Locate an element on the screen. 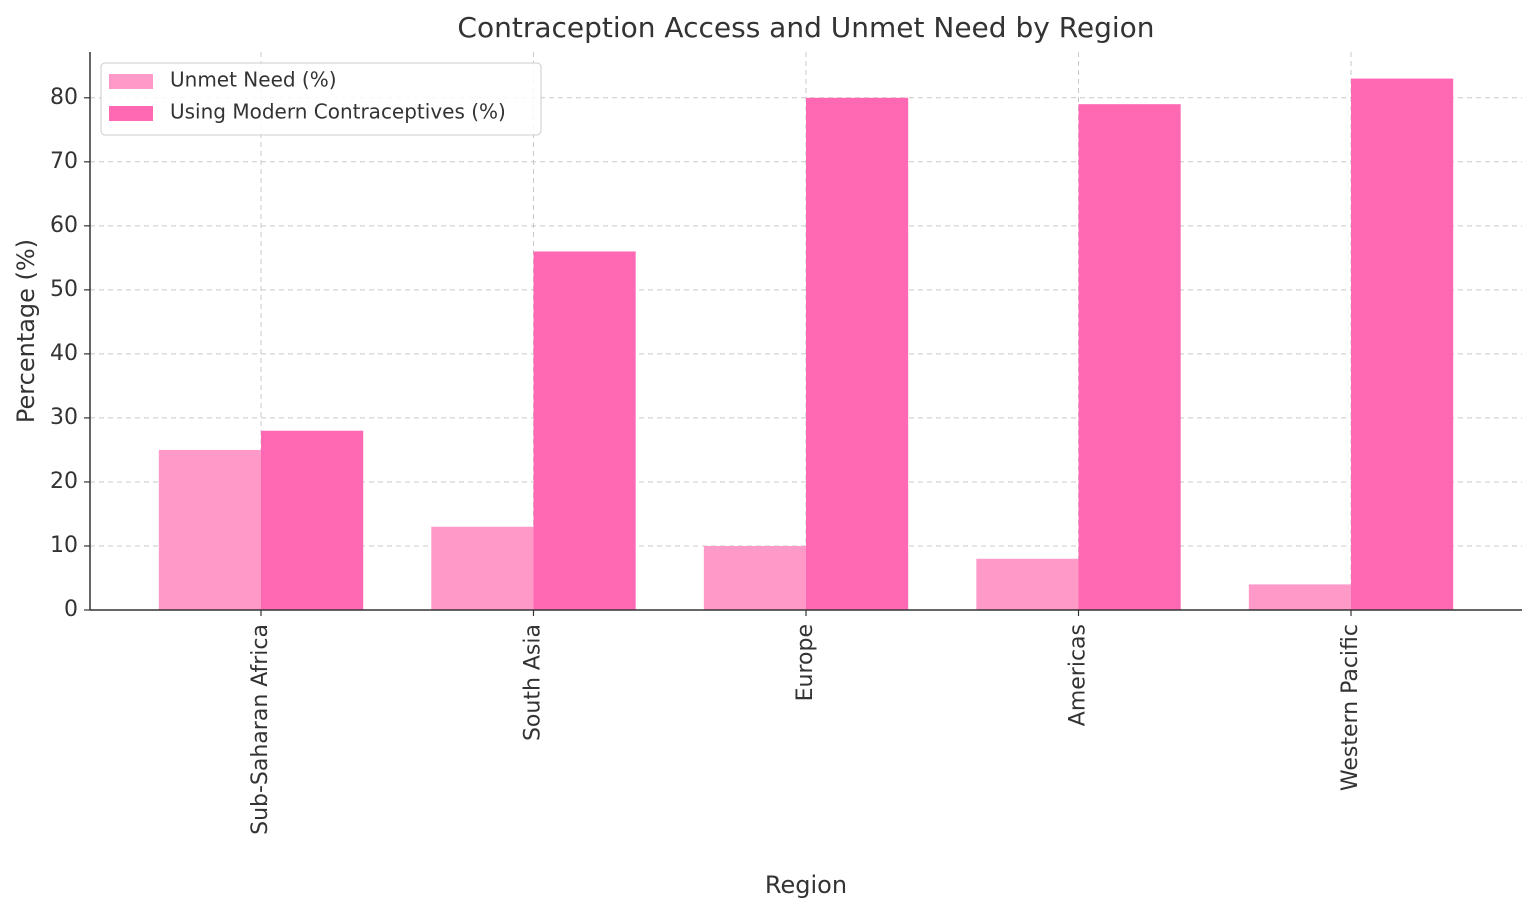 The width and height of the screenshot is (1536, 916). y-tick-label: 80 is located at coordinates (64, 97).